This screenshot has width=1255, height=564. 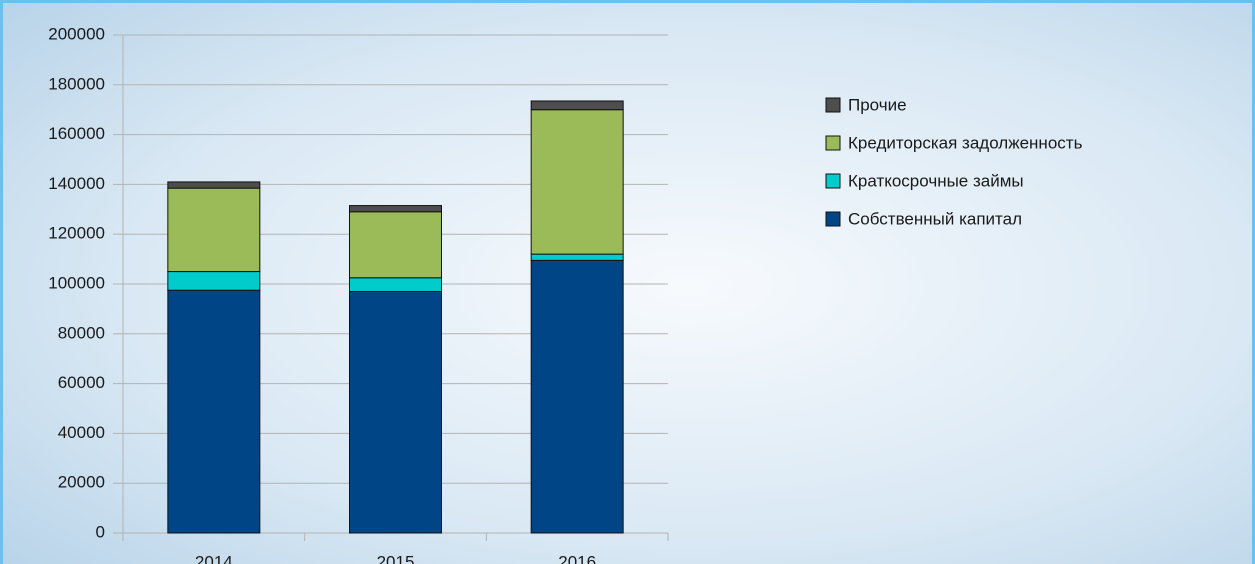 I want to click on y-tick-label: 140000, so click(x=76, y=183).